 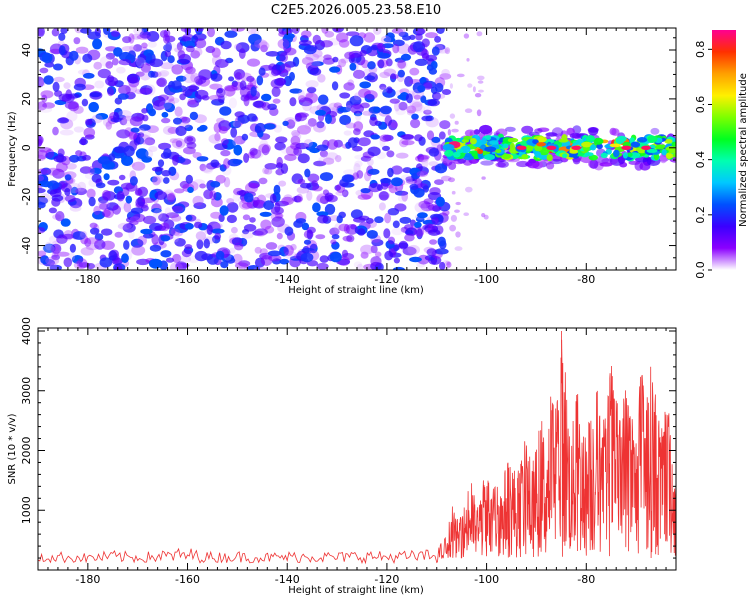 What do you see at coordinates (356, 290) in the screenshot?
I see `heatmap-xlabel: Height of straight line (km)` at bounding box center [356, 290].